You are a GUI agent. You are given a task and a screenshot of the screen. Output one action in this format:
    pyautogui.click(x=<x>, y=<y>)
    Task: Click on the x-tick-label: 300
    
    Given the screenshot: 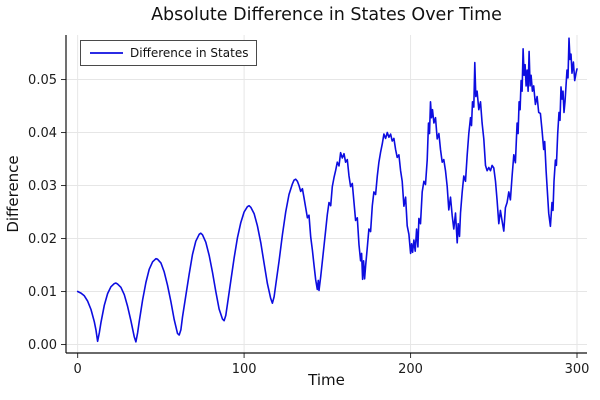 What is the action you would take?
    pyautogui.click(x=577, y=369)
    